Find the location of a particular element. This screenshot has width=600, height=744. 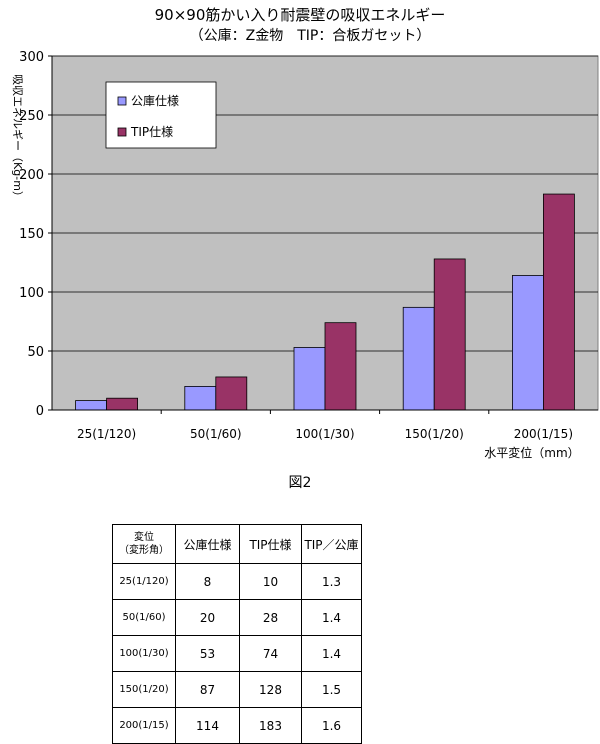

x-tick-label: 100(1/30) is located at coordinates (324, 434).